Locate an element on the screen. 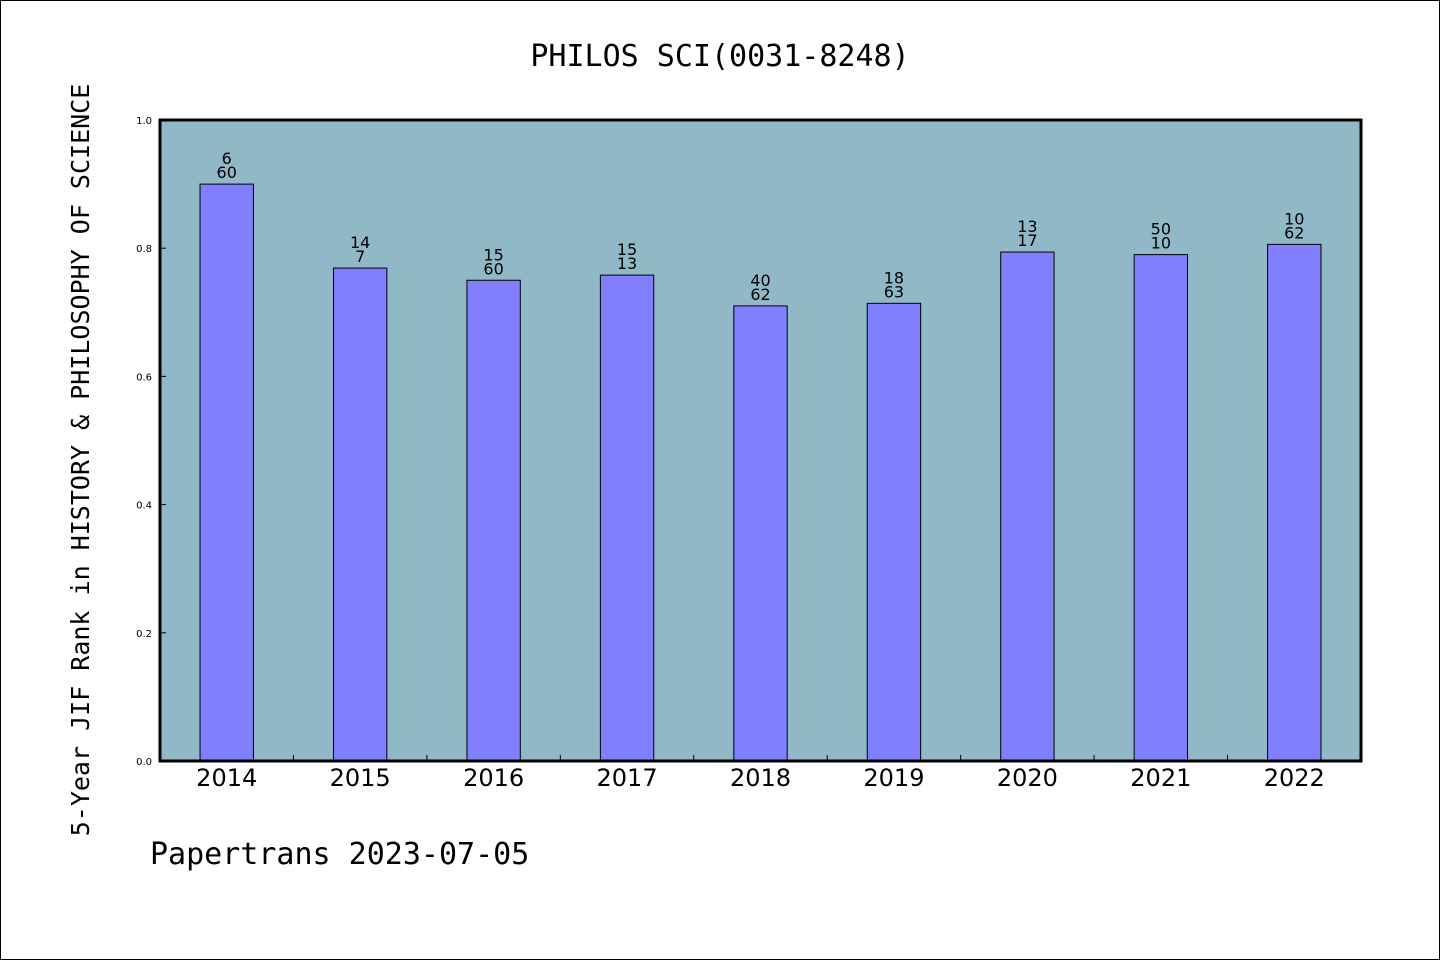  y-tick-label: 0.4 is located at coordinates (144, 506).